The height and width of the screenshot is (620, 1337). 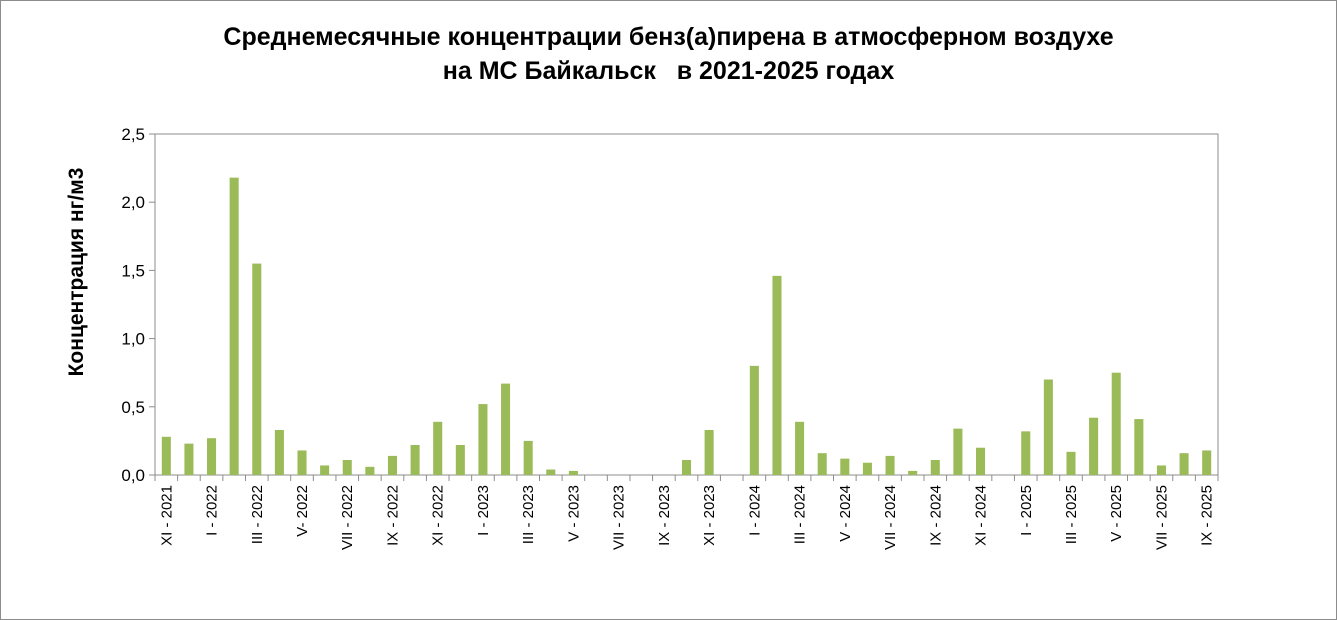 I want to click on x-tick-label: IX - 2023, so click(x=664, y=515).